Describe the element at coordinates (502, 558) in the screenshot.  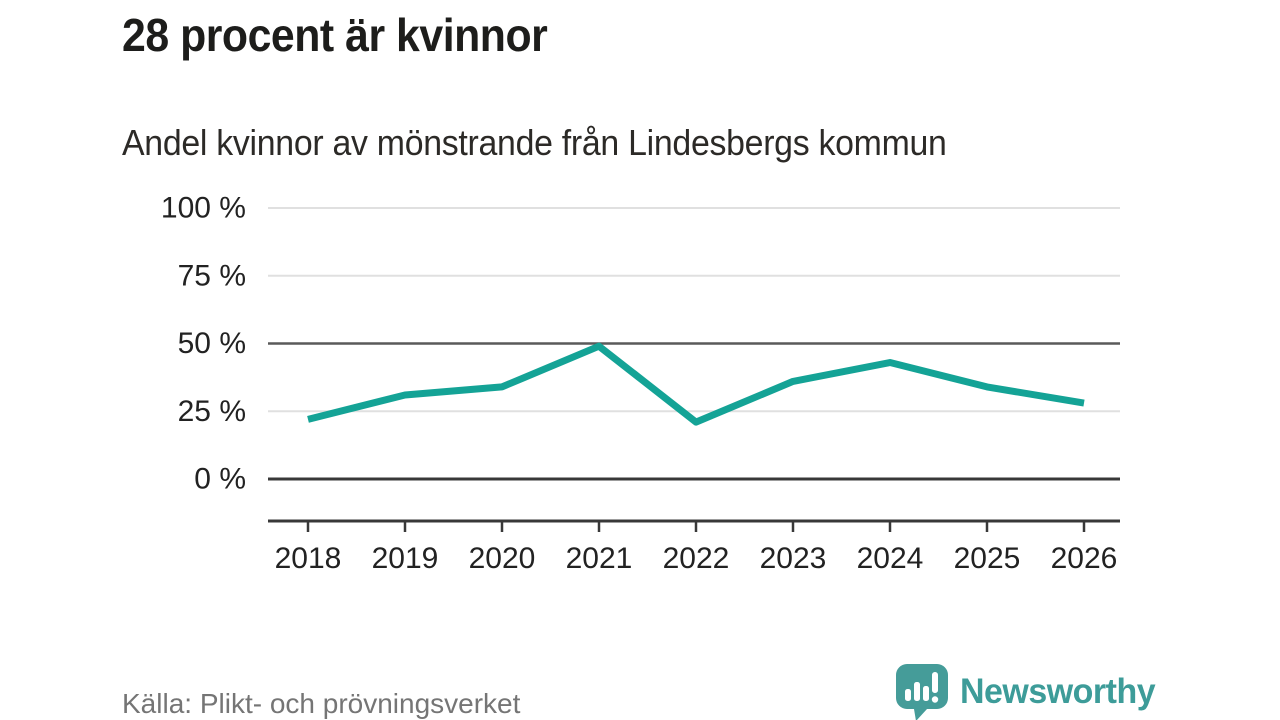
I see `x-tick-label-2020: 2020` at that location.